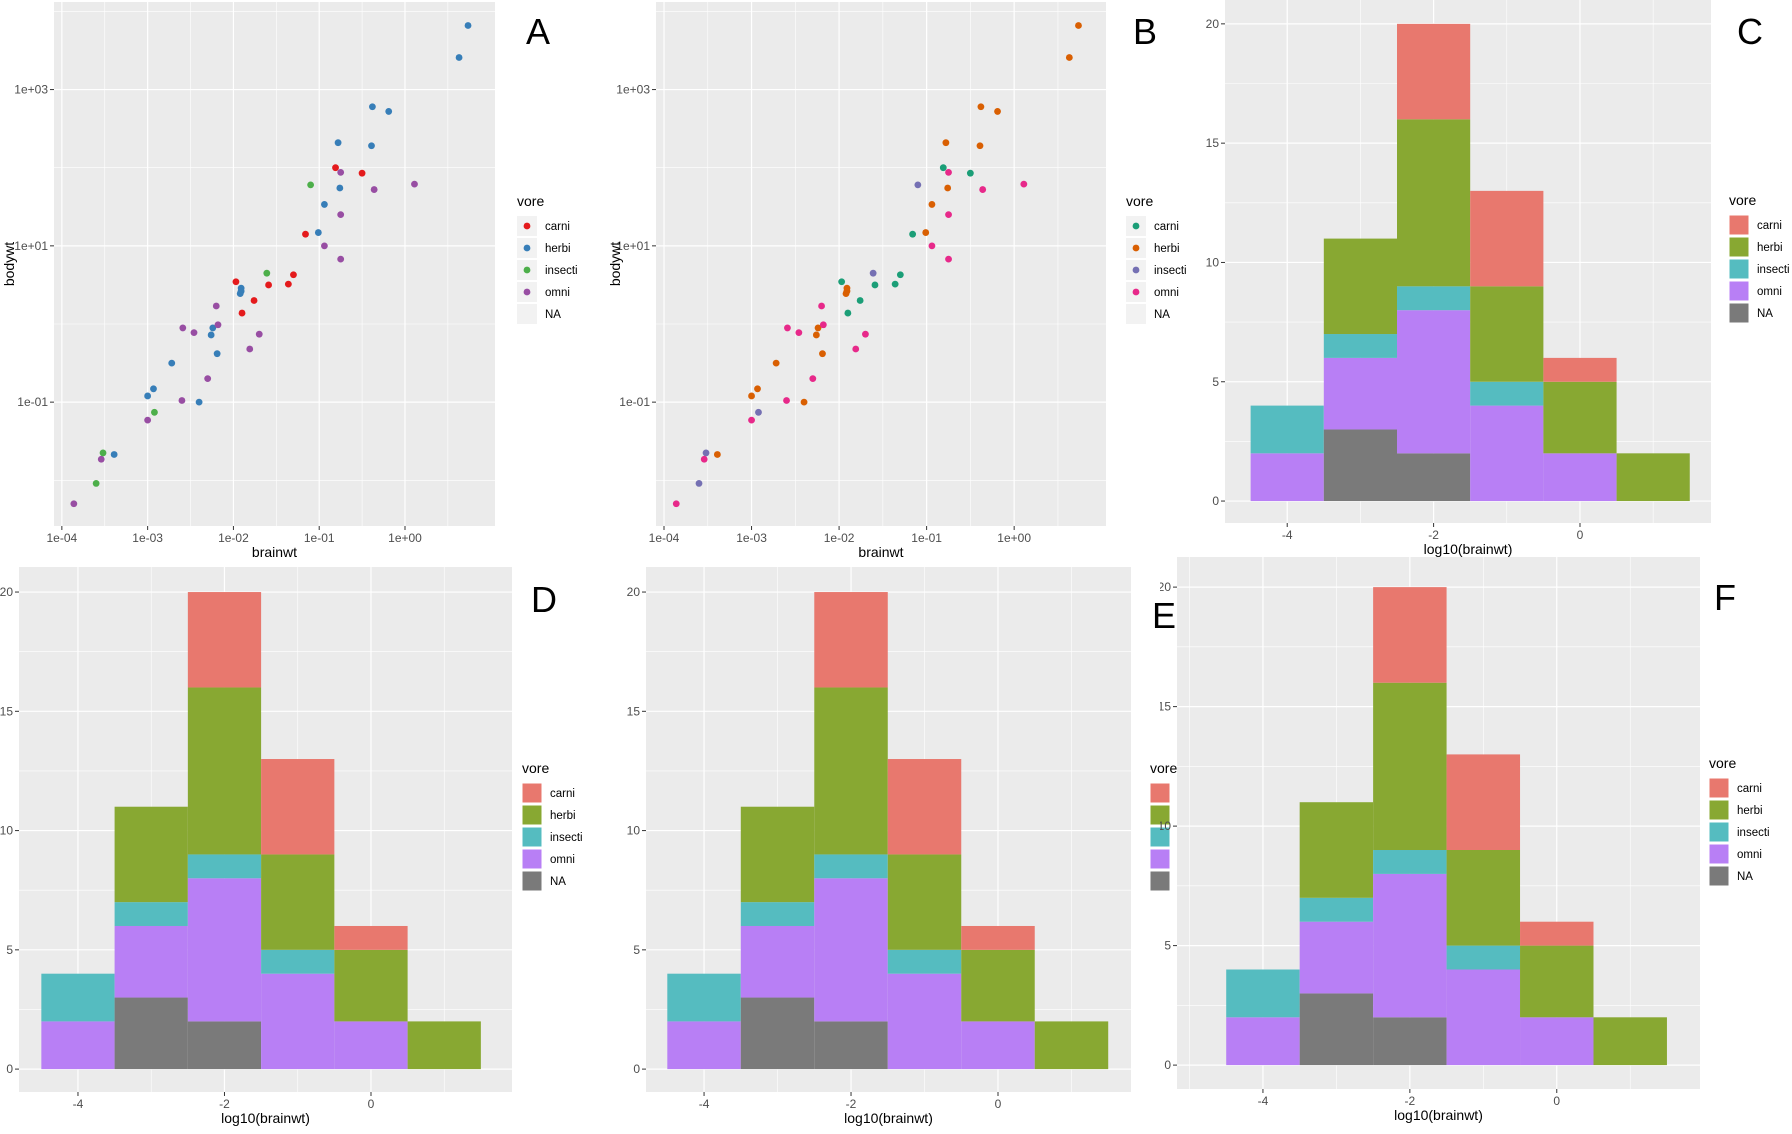  What do you see at coordinates (265, 1118) in the screenshot?
I see `x-axis-title: log10(brainwt)` at bounding box center [265, 1118].